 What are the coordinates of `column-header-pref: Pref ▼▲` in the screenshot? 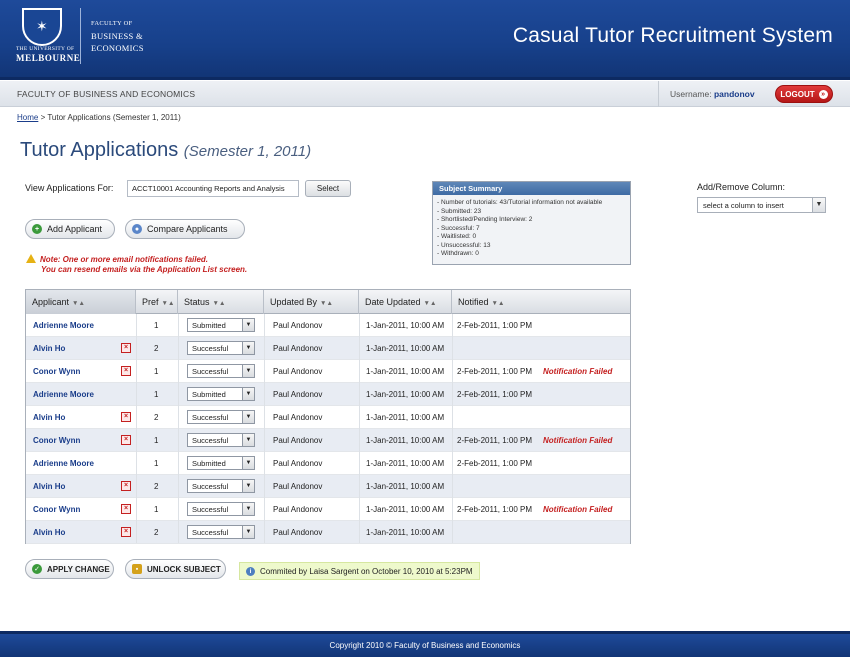 It's located at (157, 302).